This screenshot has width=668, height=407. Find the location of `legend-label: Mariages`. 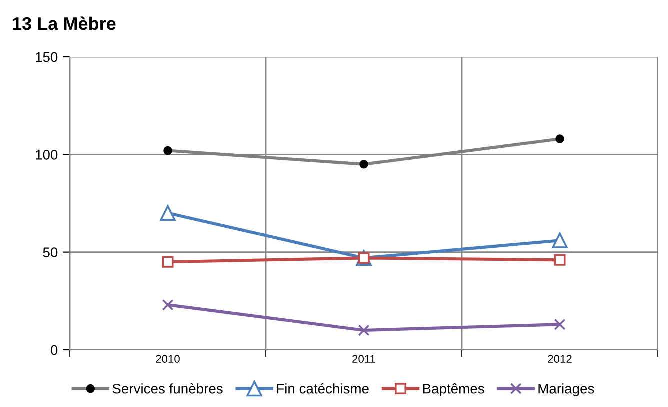

legend-label: Mariages is located at coordinates (566, 390).